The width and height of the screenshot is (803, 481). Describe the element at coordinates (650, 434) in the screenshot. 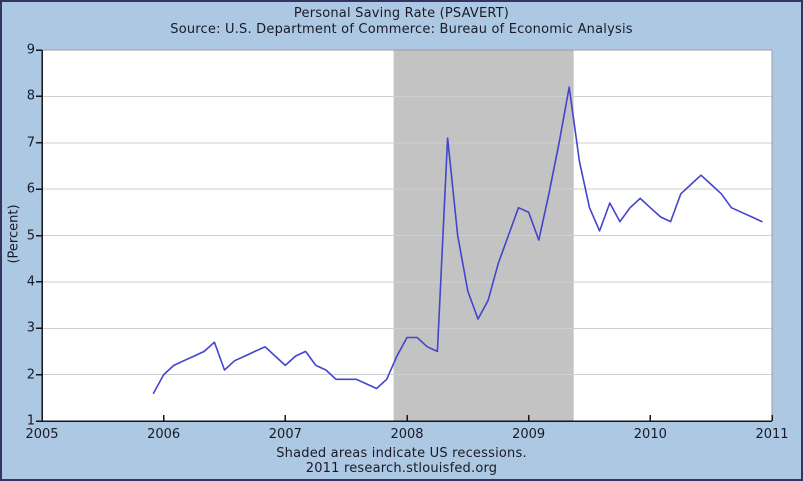

I see `x-tick-label-2010: 2010` at that location.